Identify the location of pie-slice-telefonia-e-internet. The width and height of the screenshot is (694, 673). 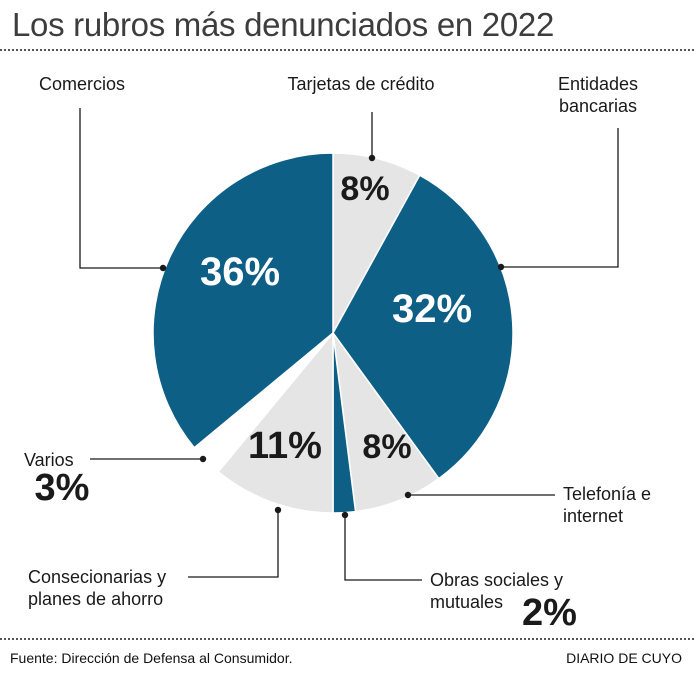
(386, 422).